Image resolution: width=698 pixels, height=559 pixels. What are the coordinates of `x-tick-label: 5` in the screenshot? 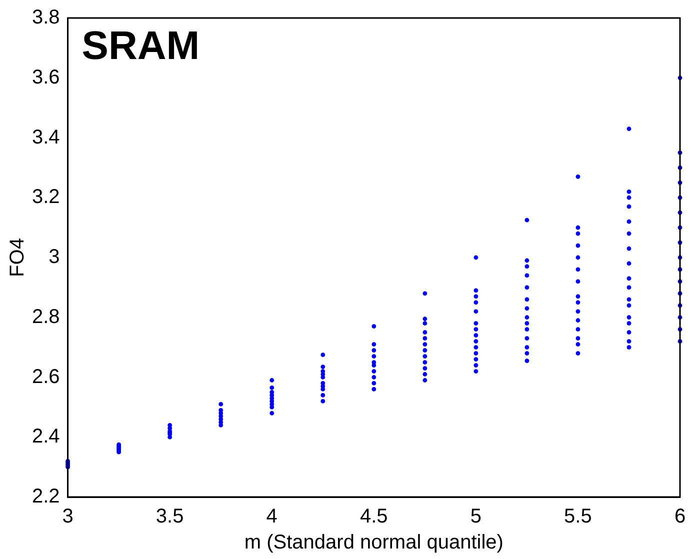 It's located at (476, 517).